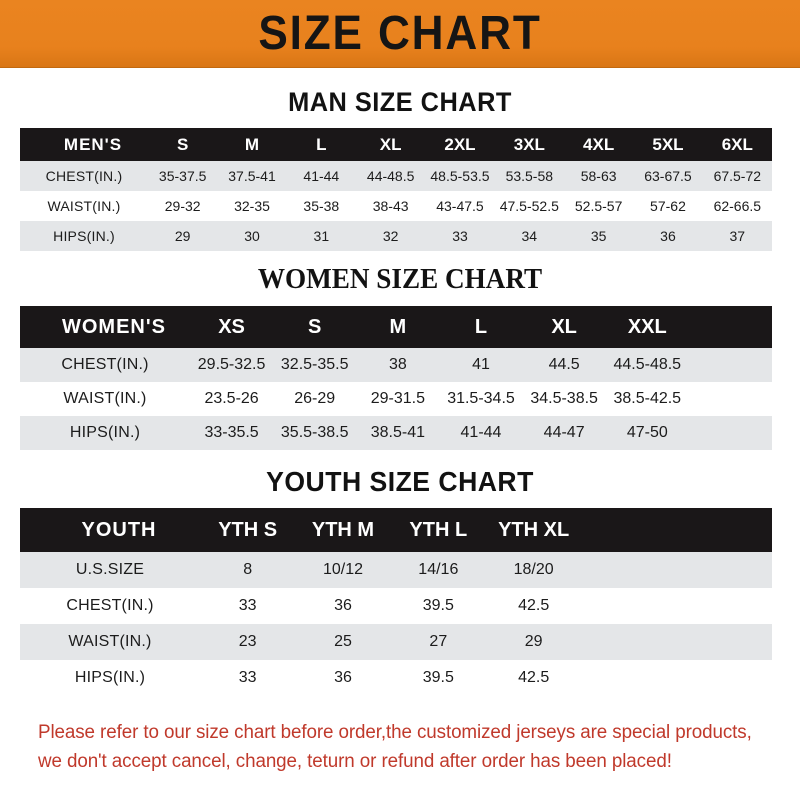 This screenshot has height=800, width=800. I want to click on women-cell-1-4: 34.5-38.5, so click(564, 398).